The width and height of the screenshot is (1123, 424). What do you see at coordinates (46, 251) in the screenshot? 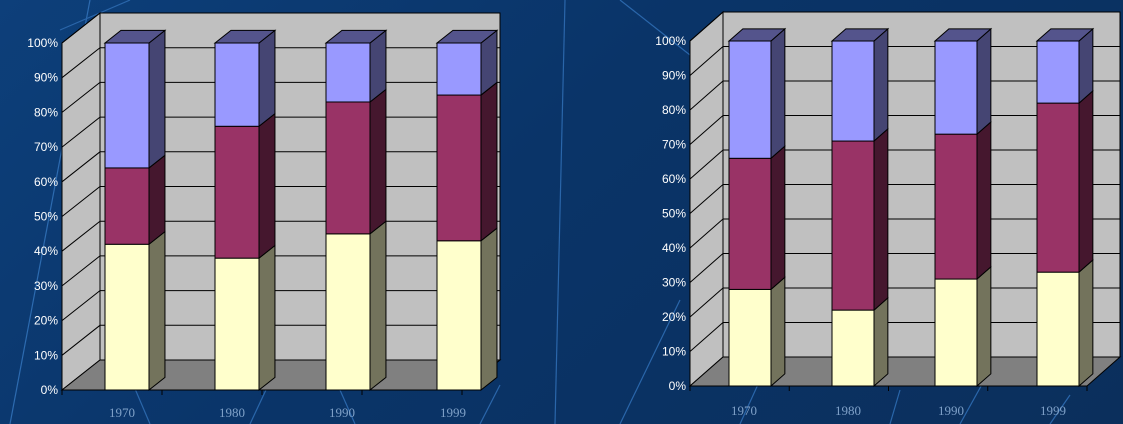
I see `chart-0-y-tick-label: 40%` at bounding box center [46, 251].